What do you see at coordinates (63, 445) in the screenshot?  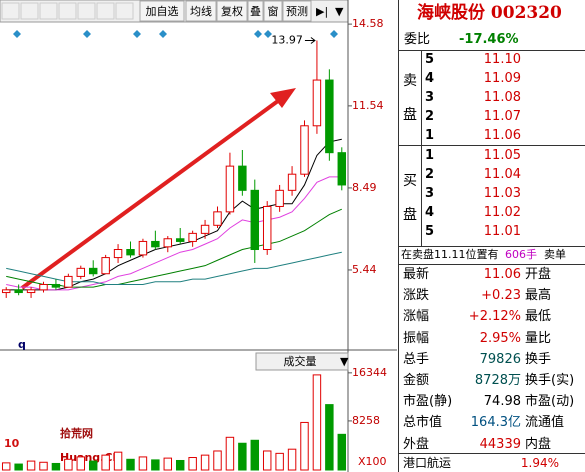 I see `watermark: 10 拾荒网 Huang.CN` at bounding box center [63, 445].